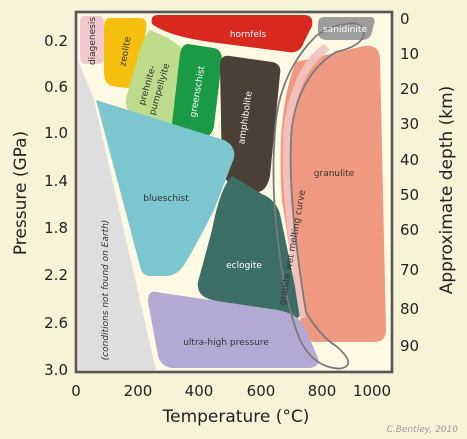 This screenshot has width=467, height=439. What do you see at coordinates (56, 370) in the screenshot?
I see `y-left-tick: 3.0` at bounding box center [56, 370].